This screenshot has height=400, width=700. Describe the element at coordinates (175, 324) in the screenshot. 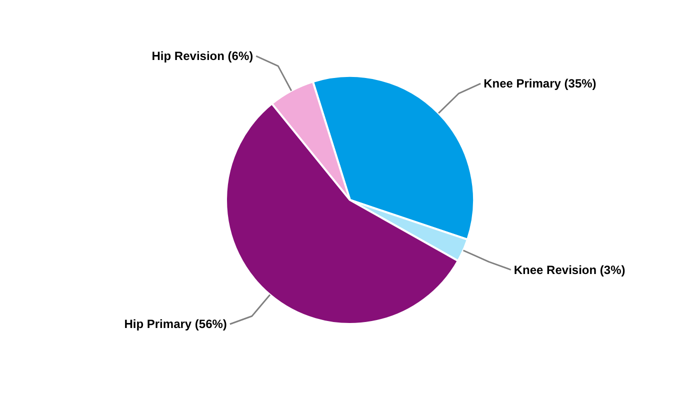

I see `slice-label: Hip Primary (56%)` at that location.